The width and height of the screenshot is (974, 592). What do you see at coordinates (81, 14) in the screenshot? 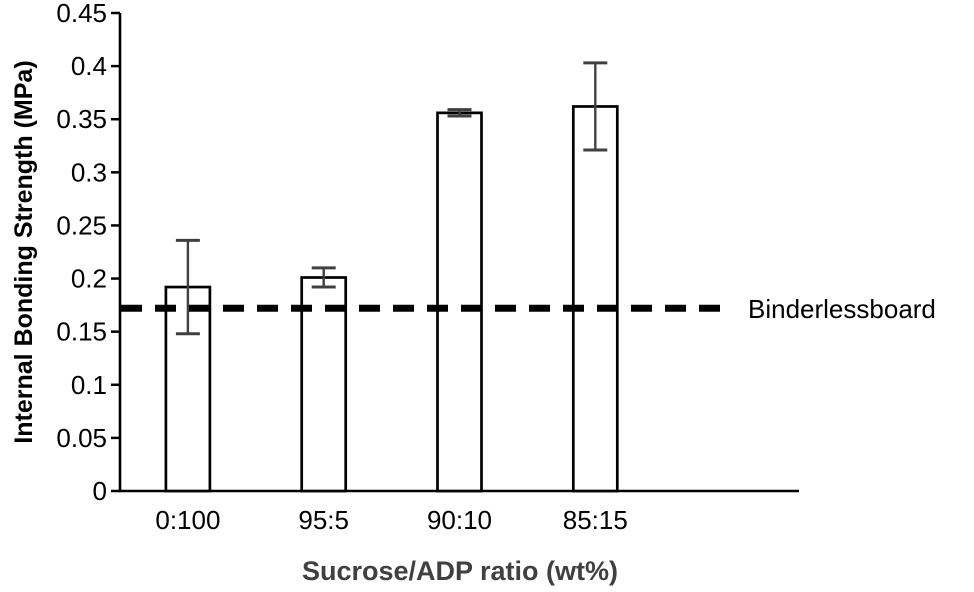
I see `y-tick-label: 0.45` at bounding box center [81, 14].